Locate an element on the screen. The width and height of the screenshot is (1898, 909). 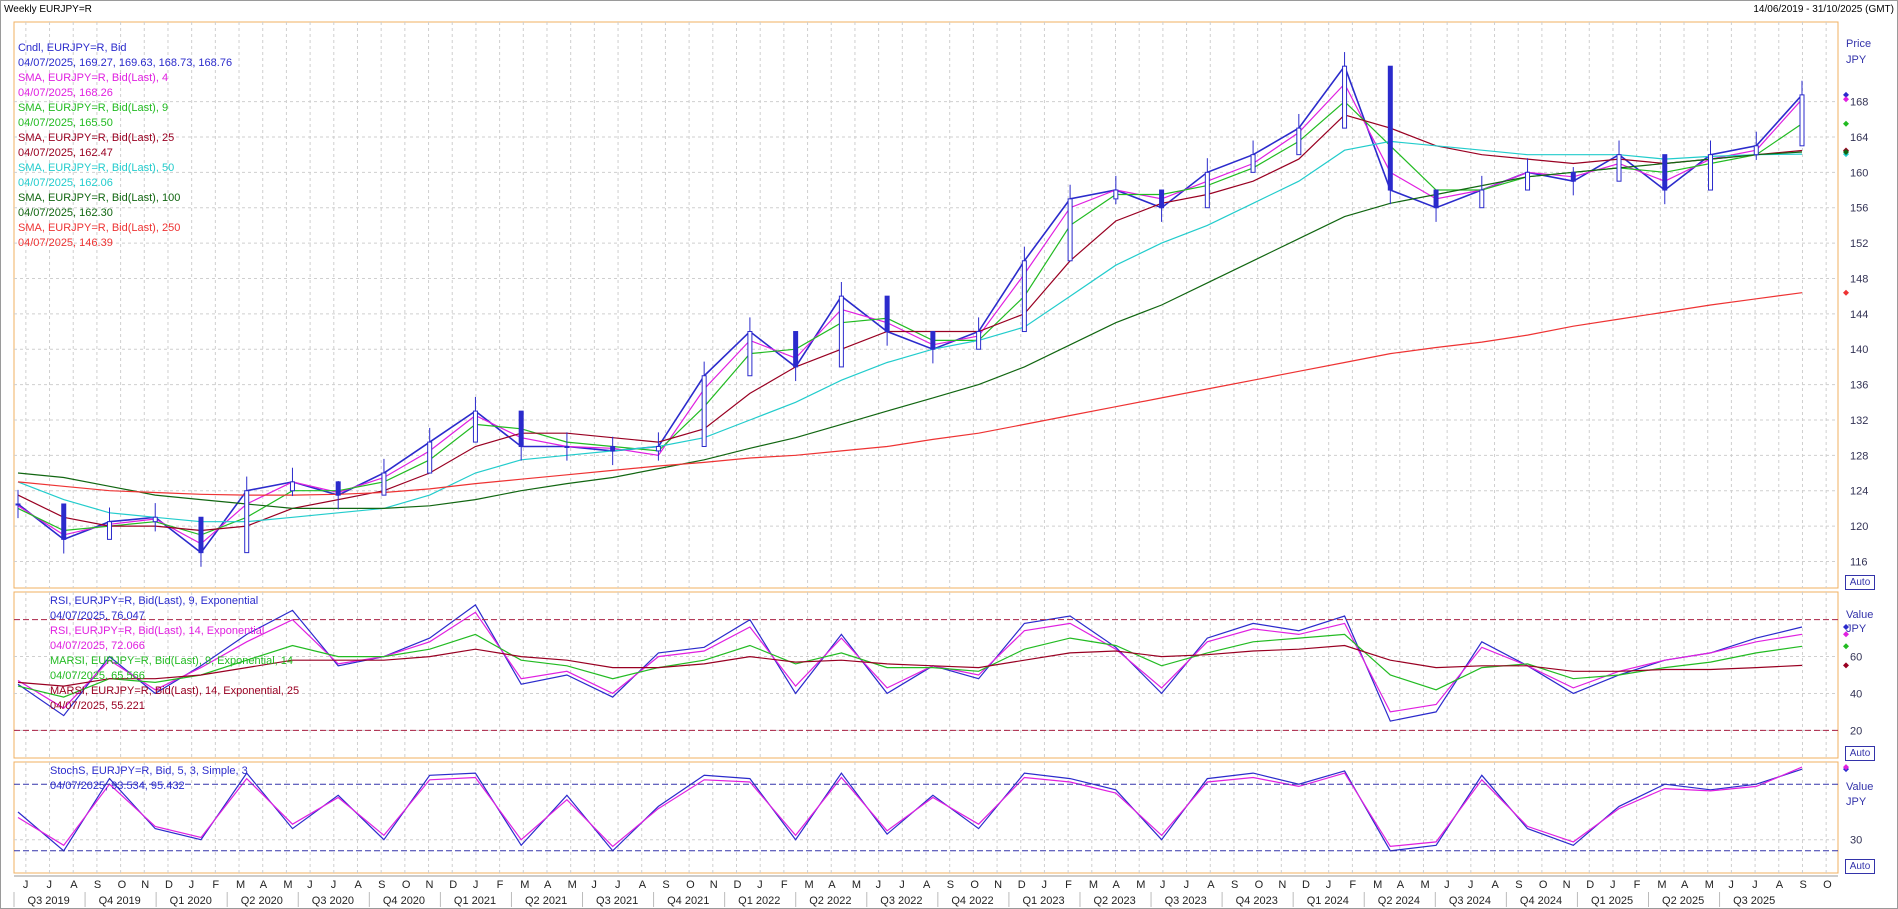
legend-value: 04/07/2025, 93.534, 95.432 is located at coordinates (117, 786).